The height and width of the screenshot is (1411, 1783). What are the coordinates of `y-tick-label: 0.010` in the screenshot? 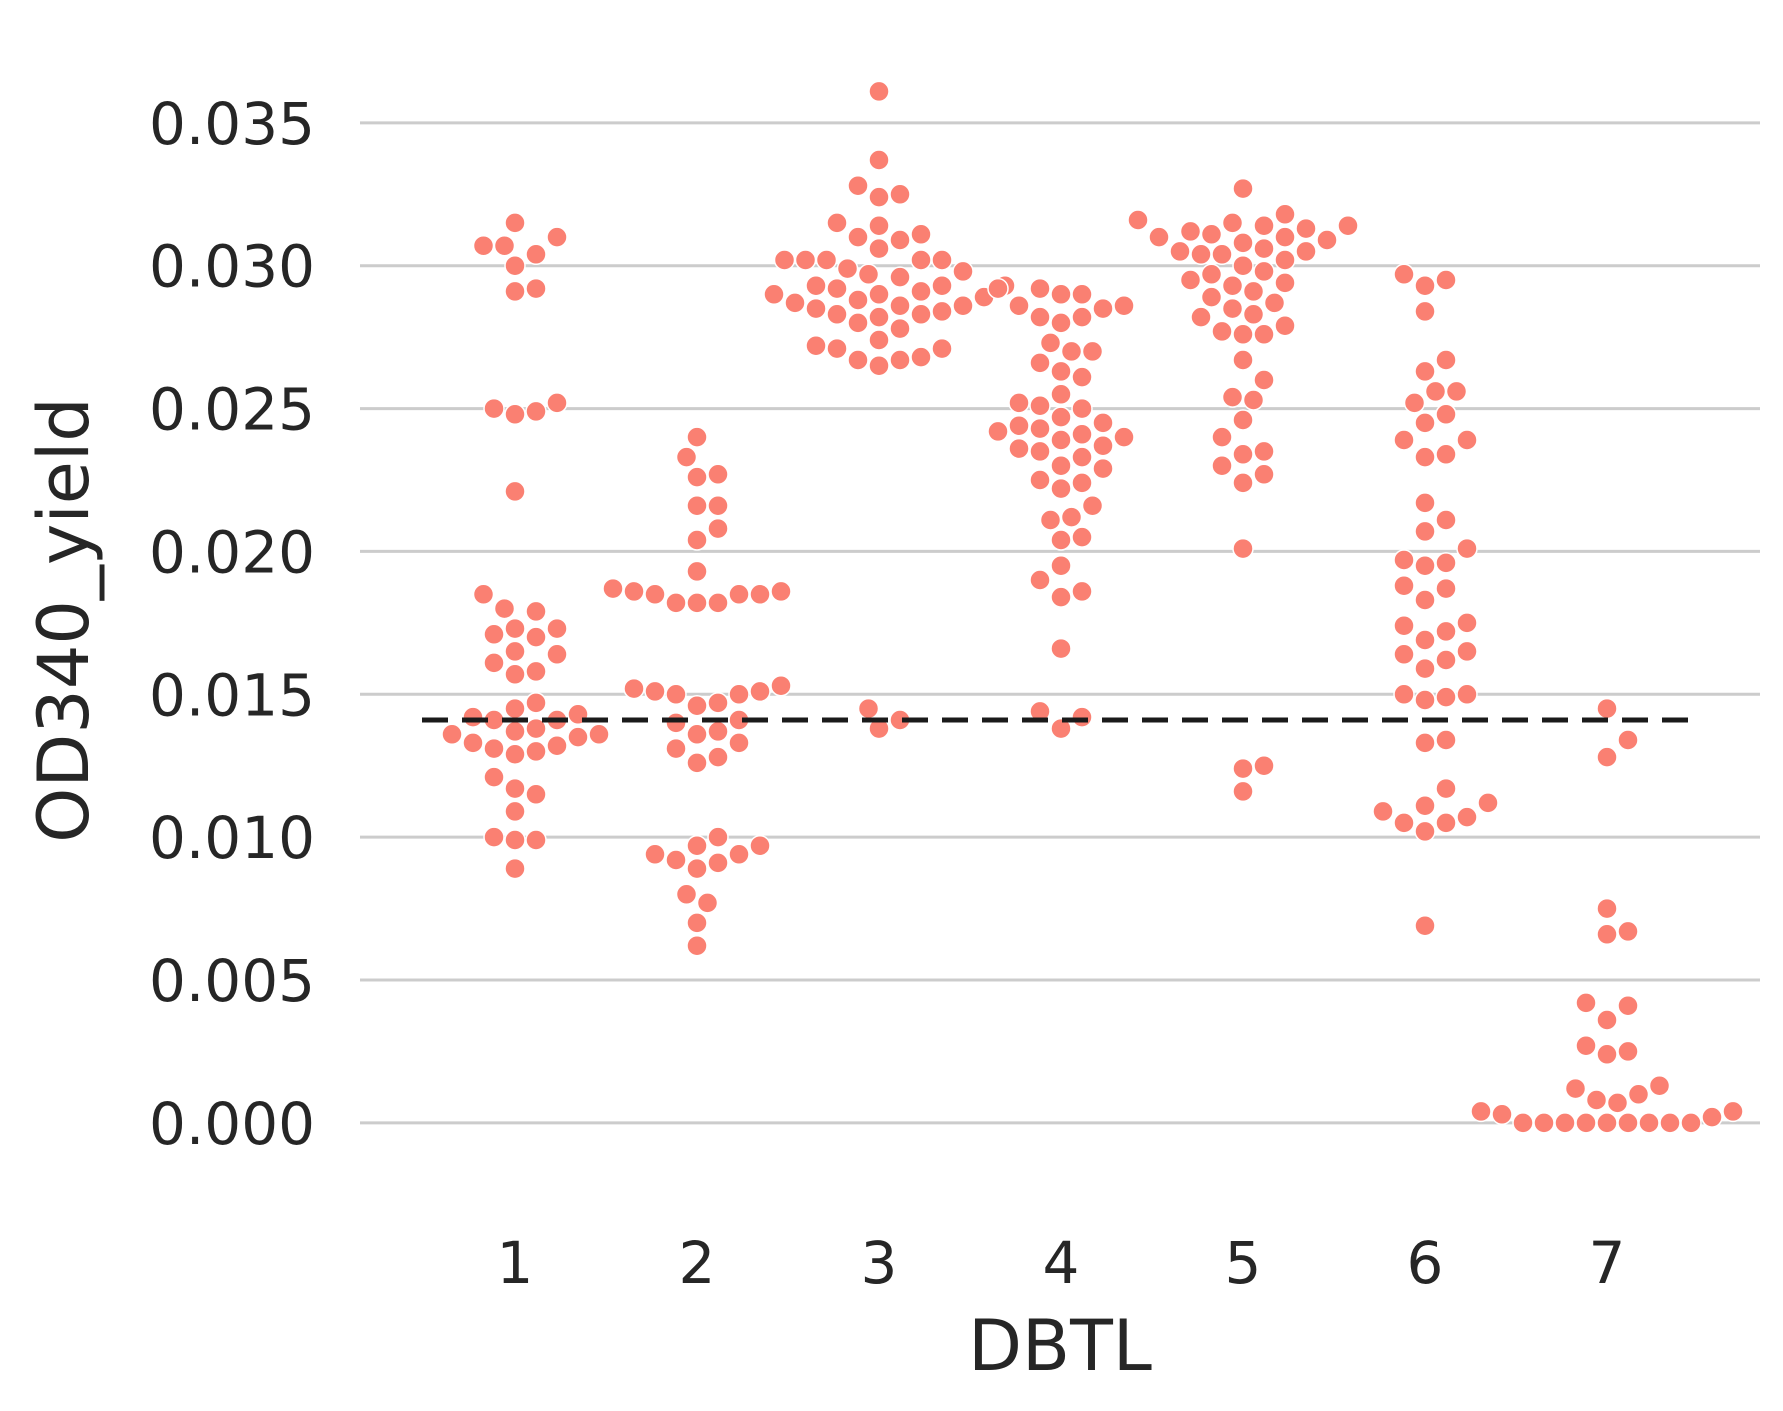 It's located at (232, 838).